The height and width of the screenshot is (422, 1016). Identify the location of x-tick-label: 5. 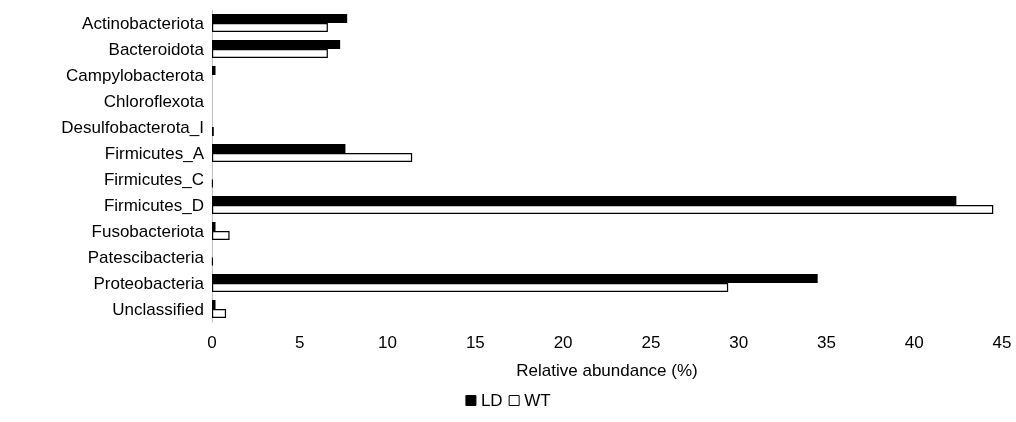
(300, 342).